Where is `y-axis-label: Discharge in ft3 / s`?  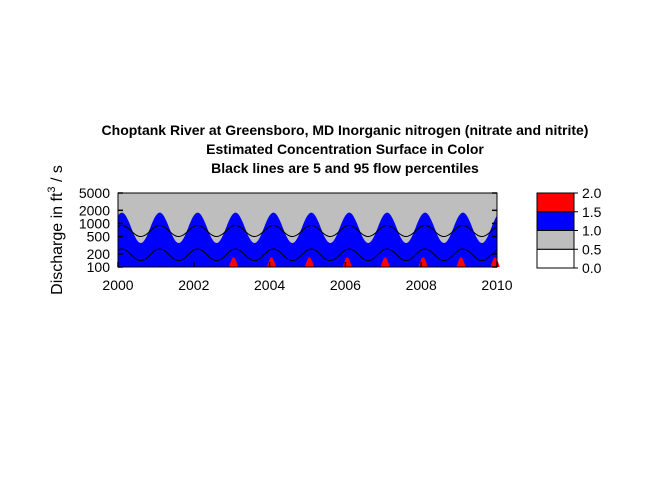 y-axis-label: Discharge in ft3 / s is located at coordinates (56, 230).